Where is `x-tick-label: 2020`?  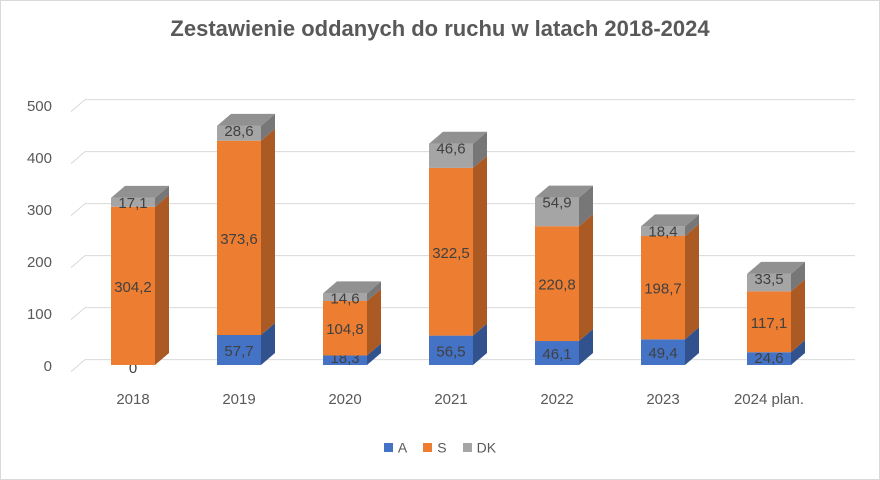
x-tick-label: 2020 is located at coordinates (344, 399).